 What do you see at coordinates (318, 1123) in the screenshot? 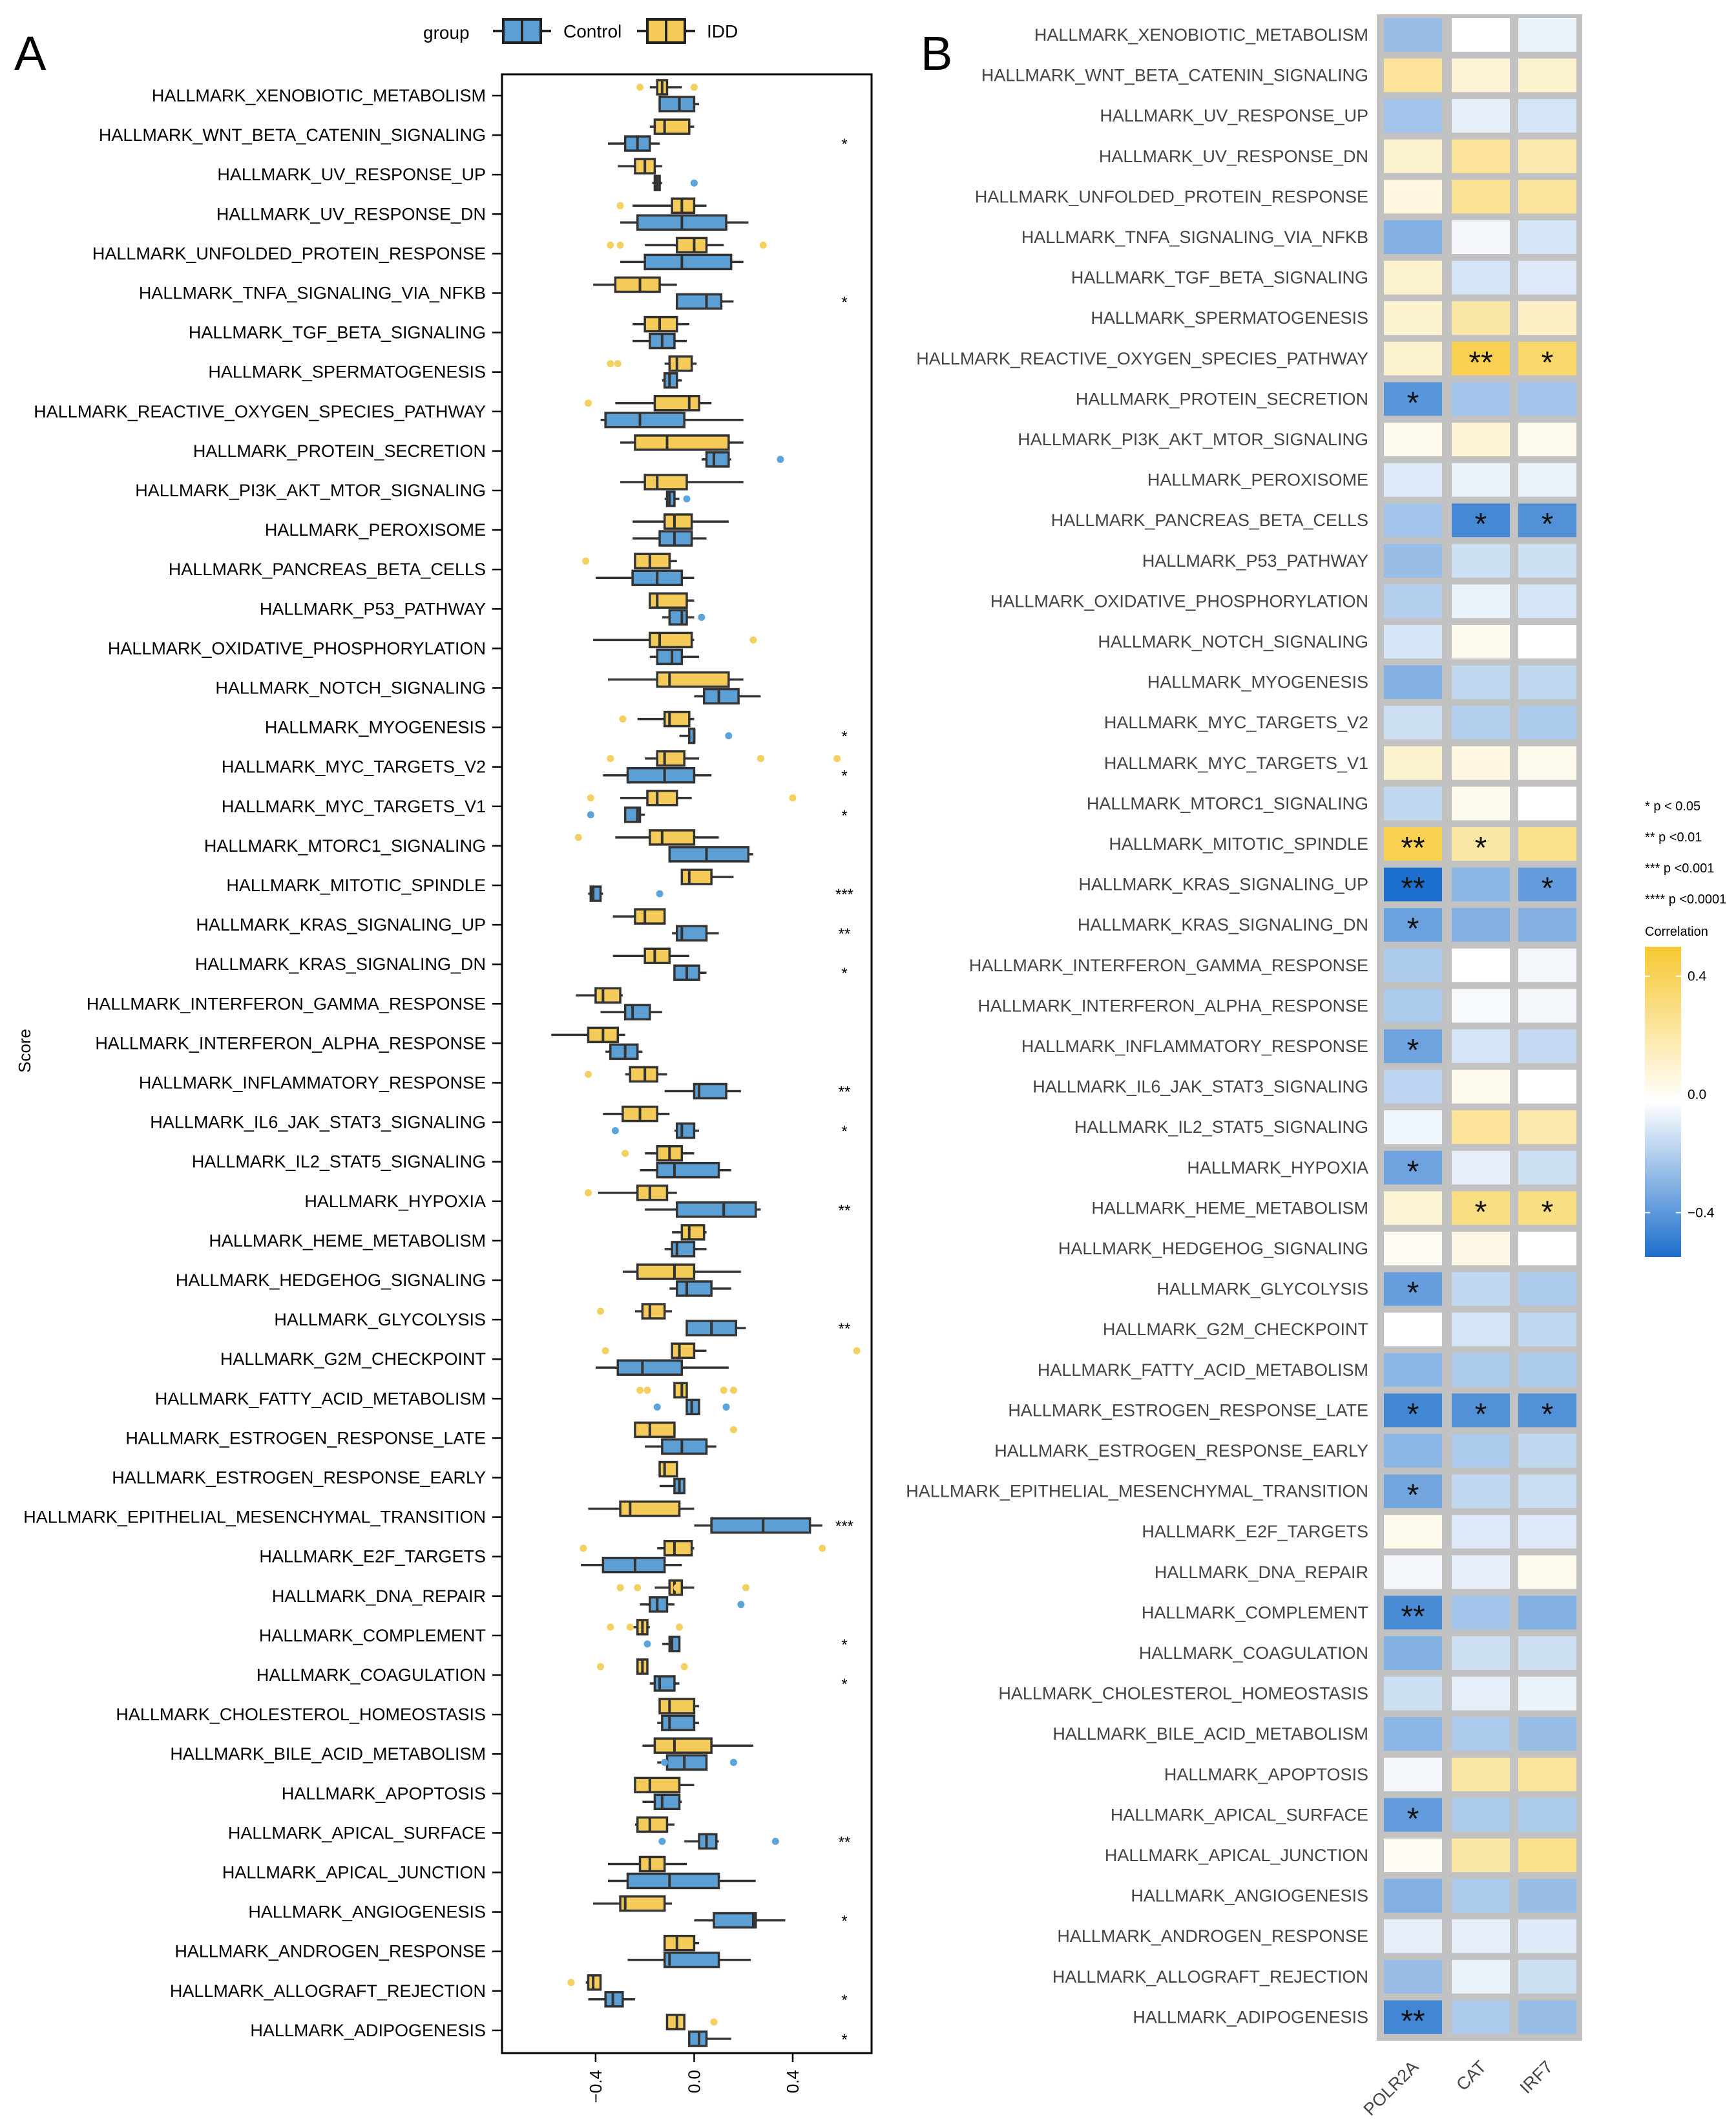
I see `a-category-label: HALLMARK_IL6_JAK_STAT3_SIGNALING` at bounding box center [318, 1123].